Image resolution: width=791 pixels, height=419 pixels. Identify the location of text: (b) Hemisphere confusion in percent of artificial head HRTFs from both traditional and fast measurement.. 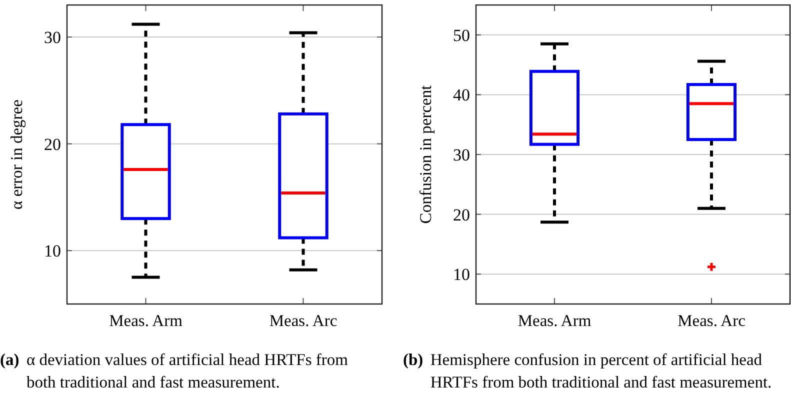
(587, 371).